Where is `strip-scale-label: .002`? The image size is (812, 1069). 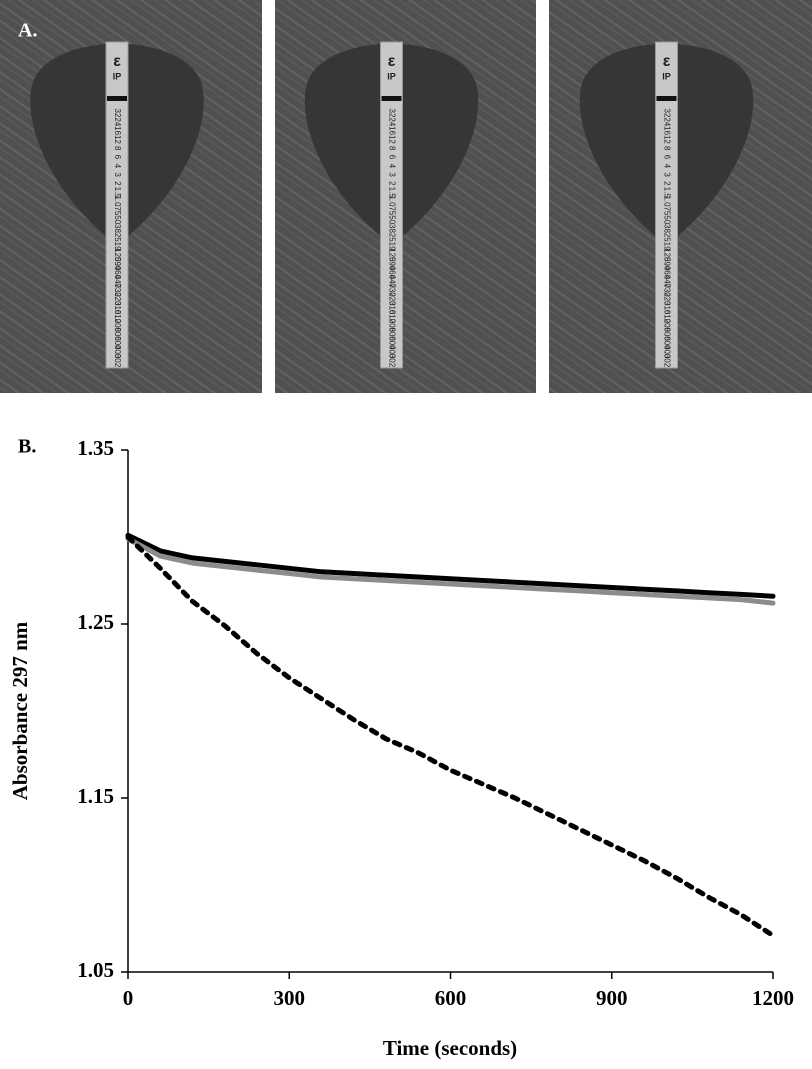
strip-scale-label: .002 is located at coordinates (117, 360).